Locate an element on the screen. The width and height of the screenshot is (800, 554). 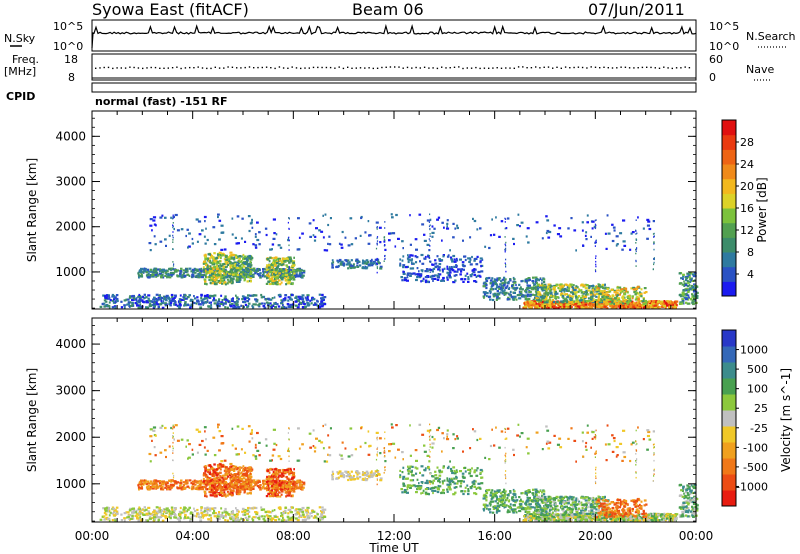
time-tick-label: 12:00 is located at coordinates (394, 536).